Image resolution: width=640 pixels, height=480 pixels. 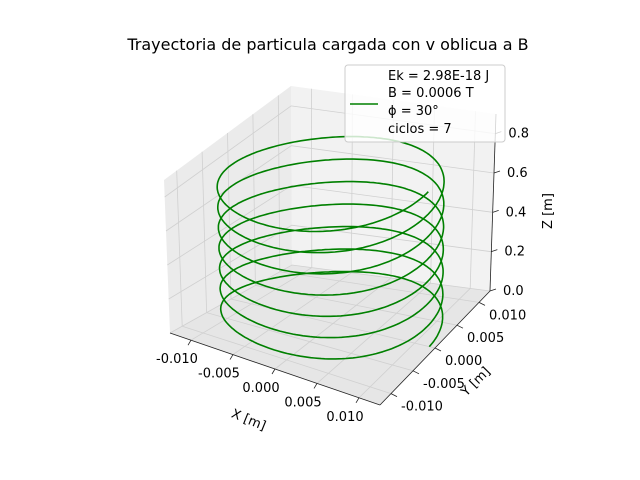 What do you see at coordinates (507, 315) in the screenshot?
I see `y-tick-label: 0.010` at bounding box center [507, 315].